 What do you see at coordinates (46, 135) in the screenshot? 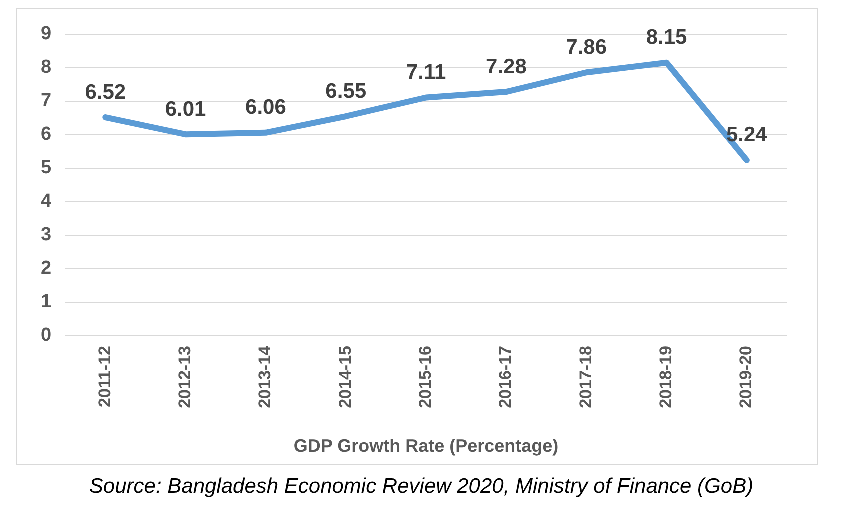
I see `y-tick-label: 6` at bounding box center [46, 135].